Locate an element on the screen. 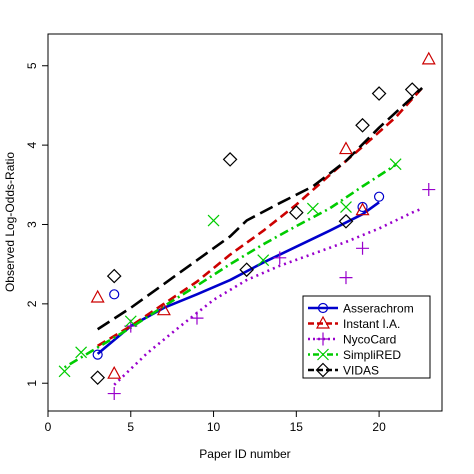 The image size is (474, 474). y-tick-label: 5 is located at coordinates (32, 65).